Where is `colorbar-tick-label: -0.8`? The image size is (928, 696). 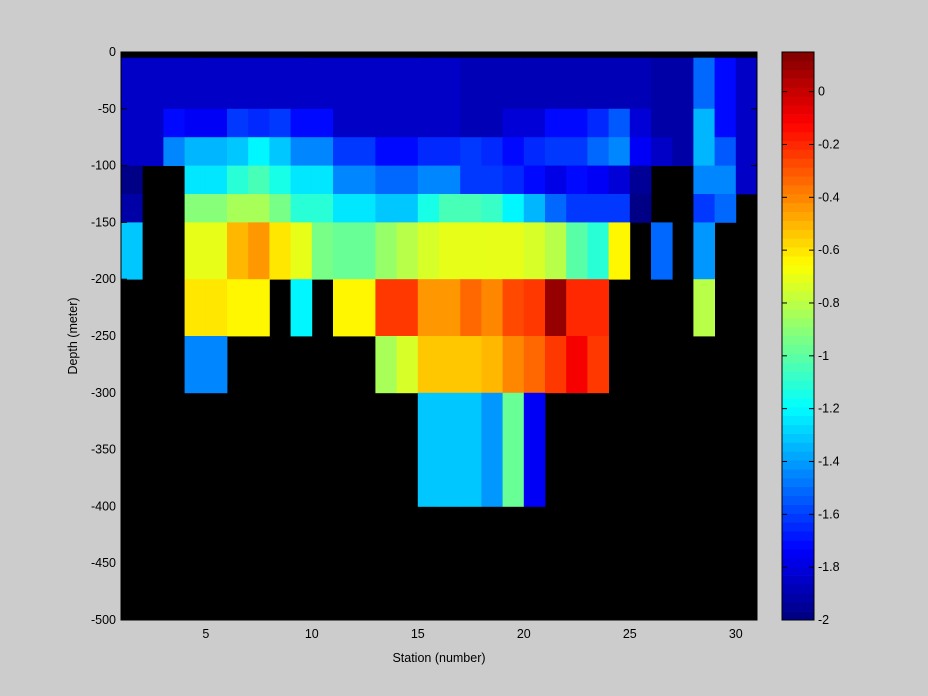
colorbar-tick-label: -0.8 is located at coordinates (829, 303).